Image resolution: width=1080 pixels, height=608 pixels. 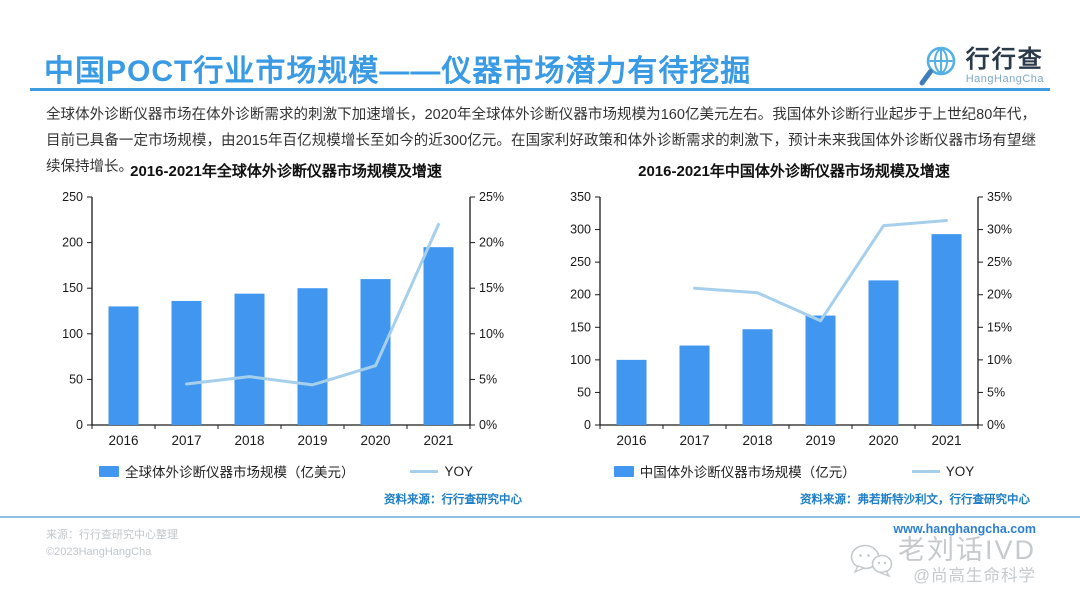 I want to click on legend-label: 中国体外诊断仪器市场规模（亿元）, so click(x=747, y=472).